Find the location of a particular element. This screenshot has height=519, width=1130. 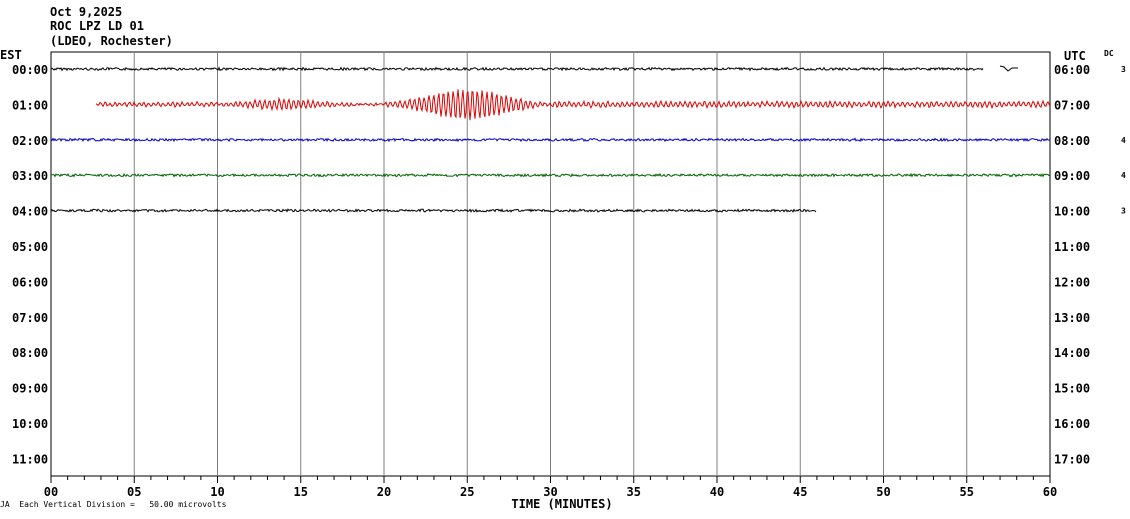

x-tick-label-40: 40 is located at coordinates (717, 492).